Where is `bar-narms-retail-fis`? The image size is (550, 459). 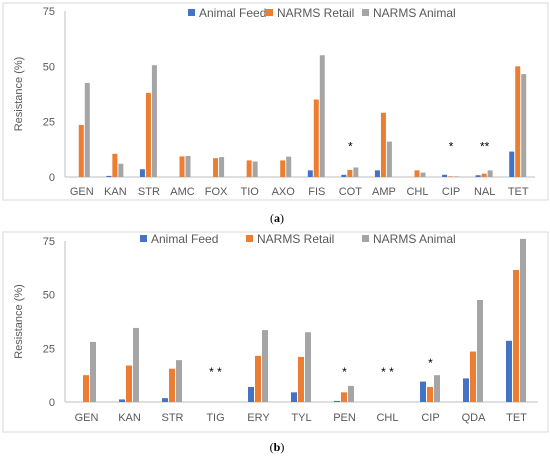 bar-narms-retail-fis is located at coordinates (316, 138).